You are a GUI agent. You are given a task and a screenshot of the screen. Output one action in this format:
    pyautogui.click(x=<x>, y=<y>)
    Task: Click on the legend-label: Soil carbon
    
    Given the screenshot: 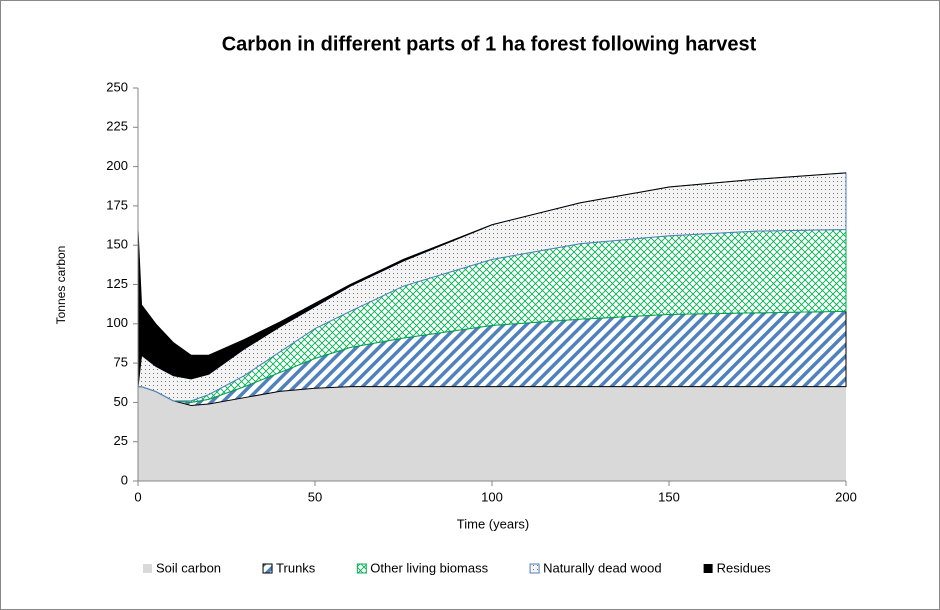 What is the action you would take?
    pyautogui.click(x=188, y=567)
    